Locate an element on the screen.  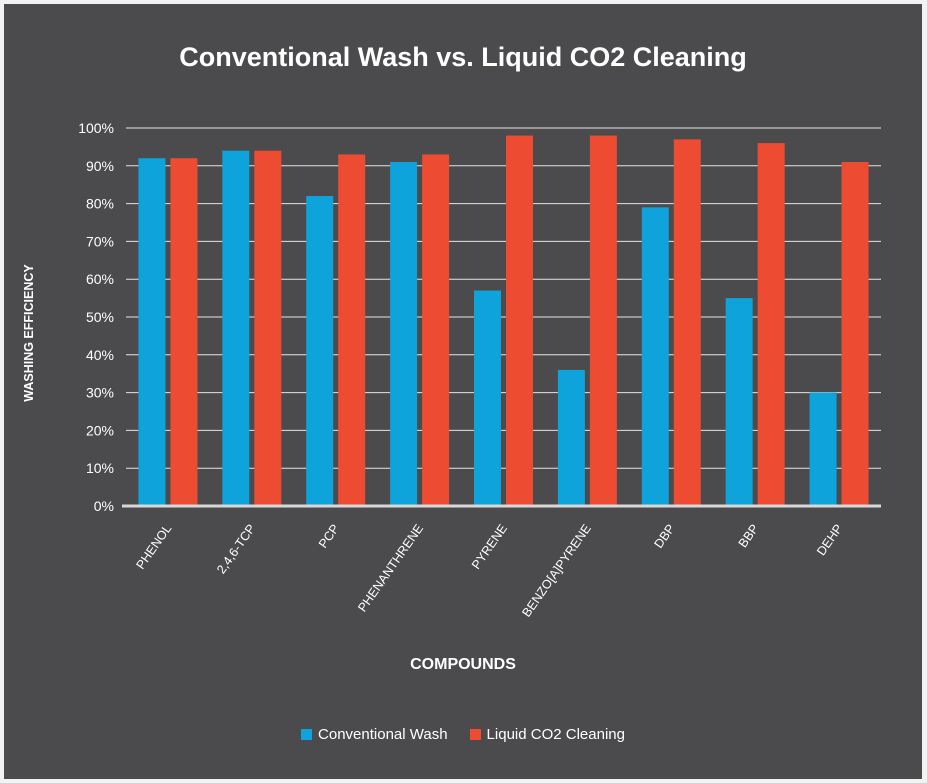
x-tick-label: PCP is located at coordinates (329, 536).